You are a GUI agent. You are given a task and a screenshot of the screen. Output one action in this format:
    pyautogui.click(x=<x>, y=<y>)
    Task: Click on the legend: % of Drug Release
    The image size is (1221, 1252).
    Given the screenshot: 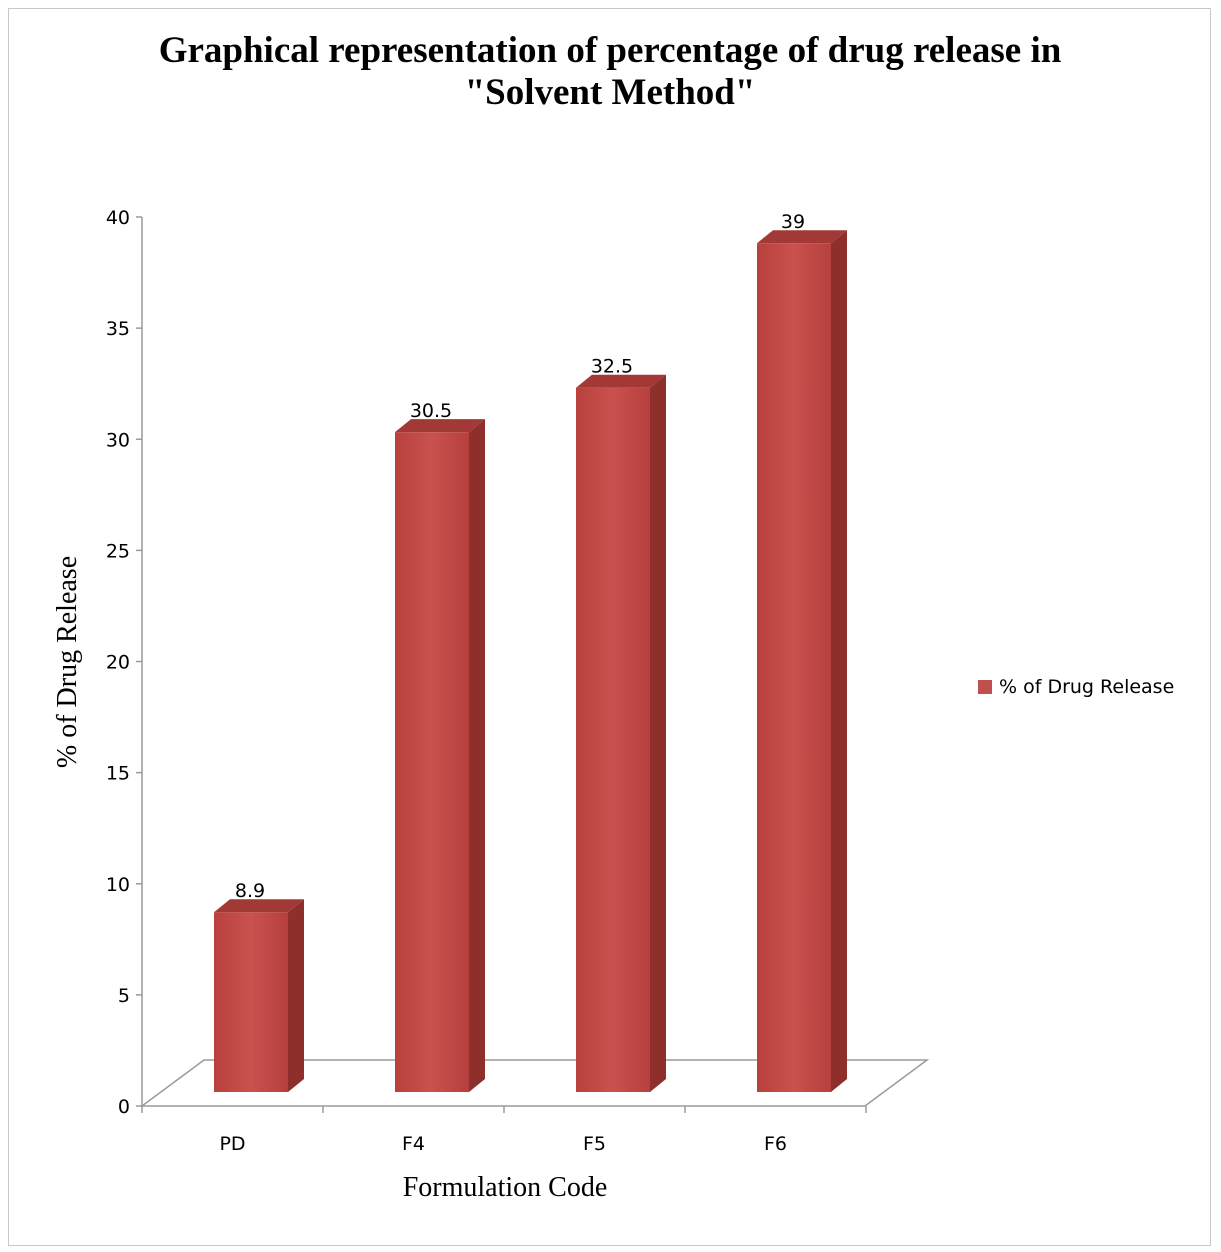 What is the action you would take?
    pyautogui.click(x=1076, y=687)
    